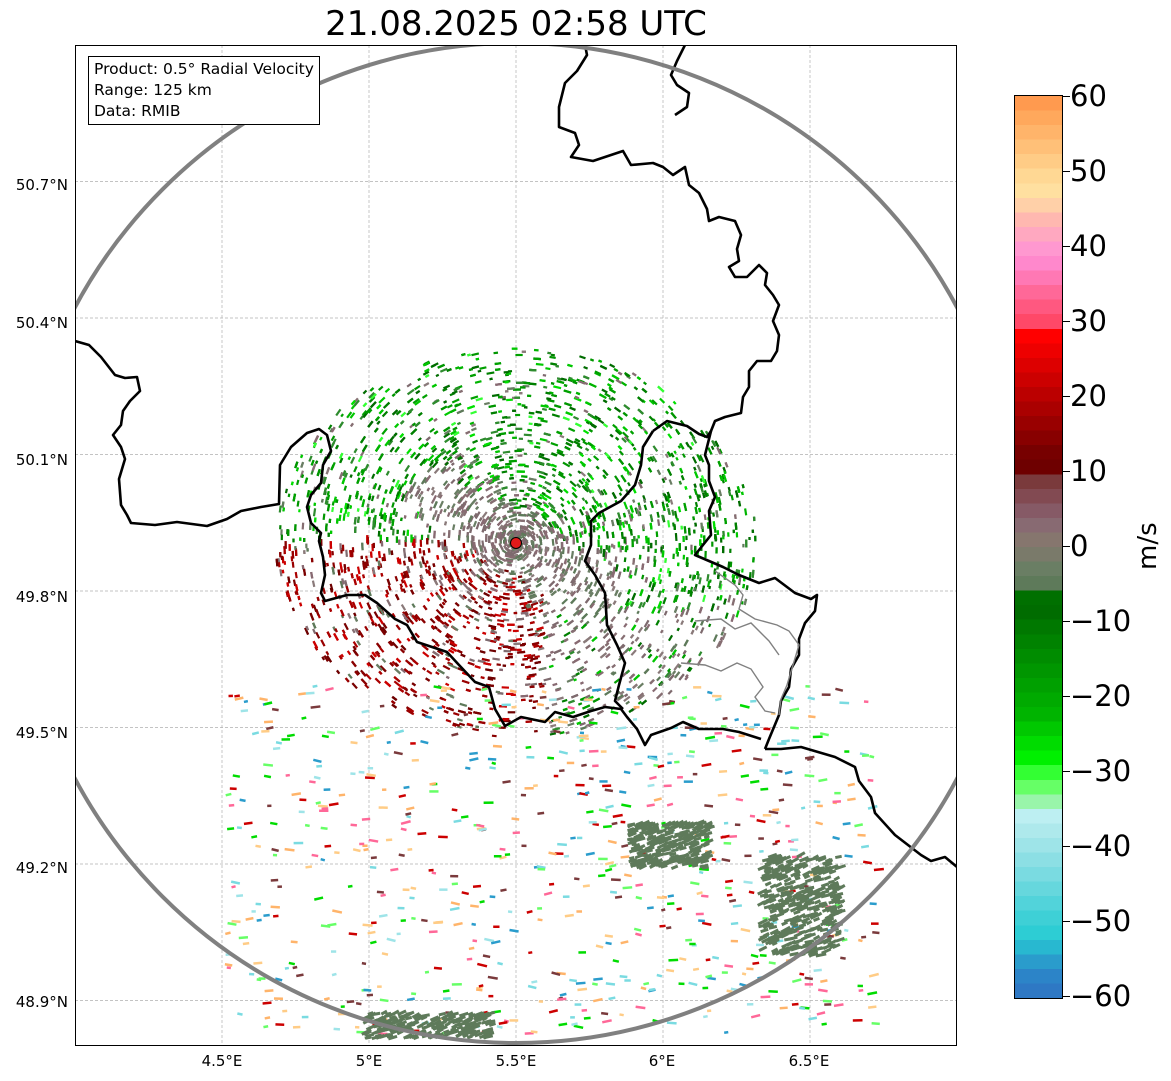 This screenshot has width=1171, height=1081. I want to click on lat-tick-label: 50.7°N, so click(41, 185).